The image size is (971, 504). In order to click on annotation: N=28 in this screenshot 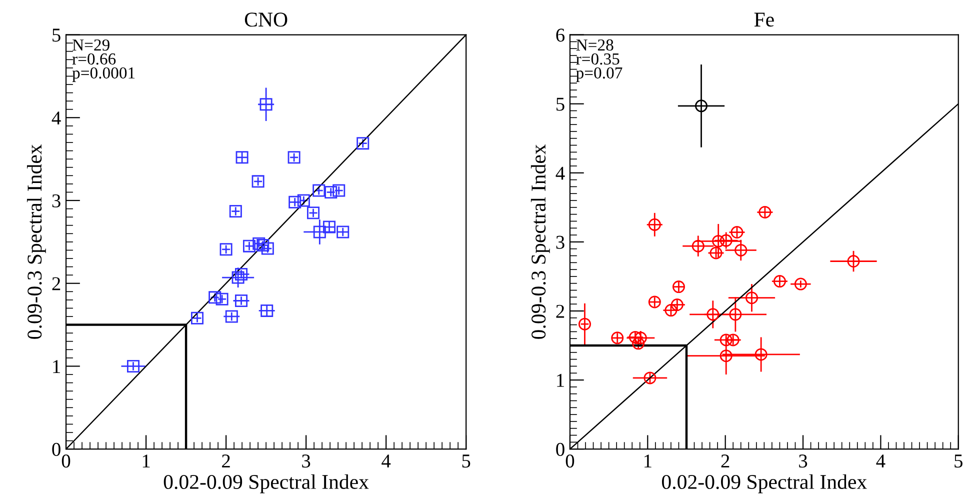, I will do `click(595, 45)`.